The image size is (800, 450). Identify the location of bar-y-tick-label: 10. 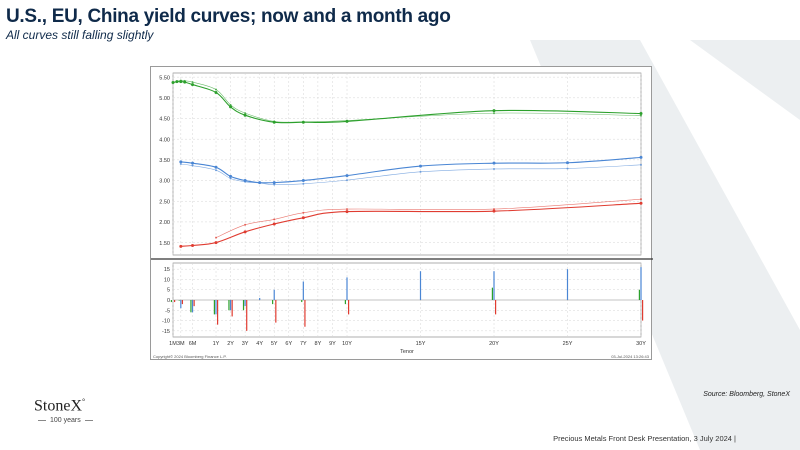
(167, 280).